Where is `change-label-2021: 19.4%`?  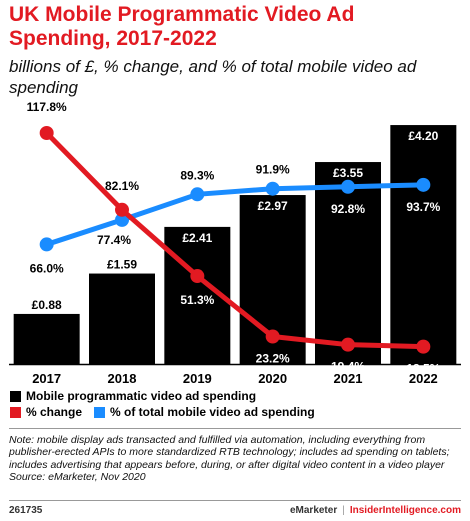
change-label-2021: 19.4% is located at coordinates (348, 367).